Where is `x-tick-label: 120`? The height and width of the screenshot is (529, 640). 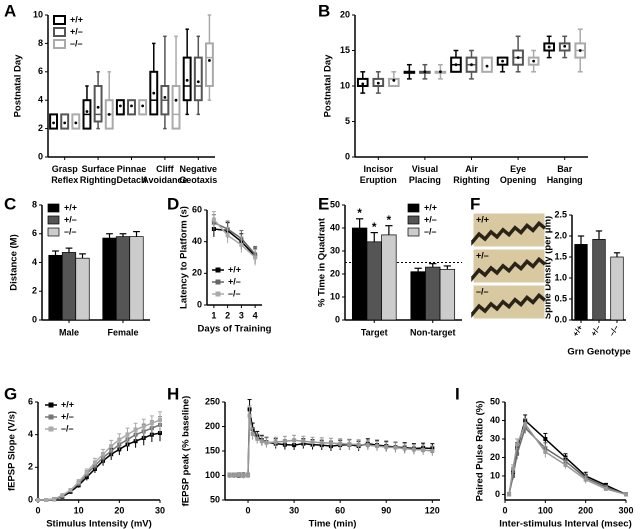 x-tick-label: 120 is located at coordinates (432, 510).